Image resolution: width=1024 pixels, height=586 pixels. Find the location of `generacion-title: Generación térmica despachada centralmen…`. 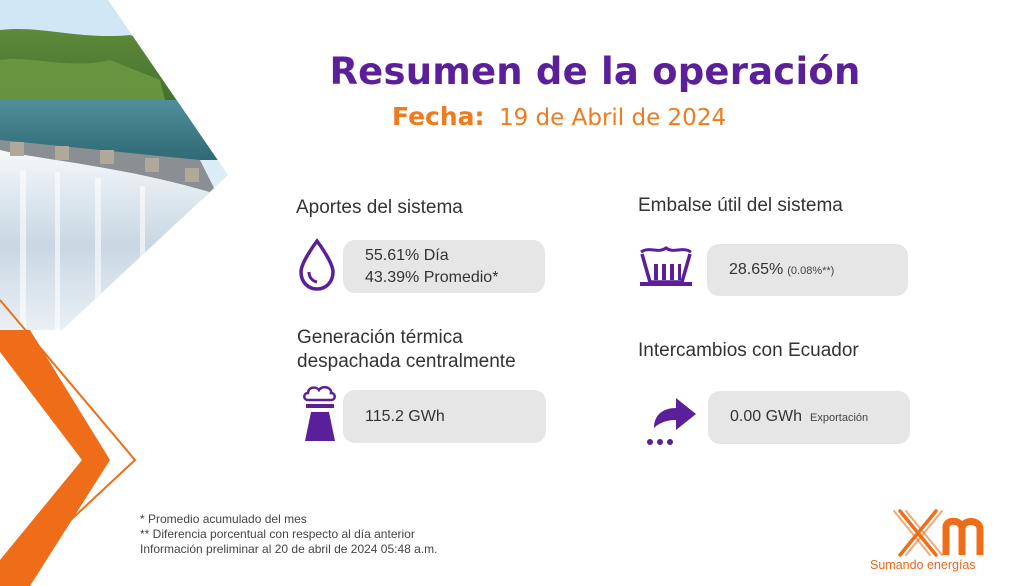

generacion-title: Generación térmica despachada centralmen… is located at coordinates (406, 350).